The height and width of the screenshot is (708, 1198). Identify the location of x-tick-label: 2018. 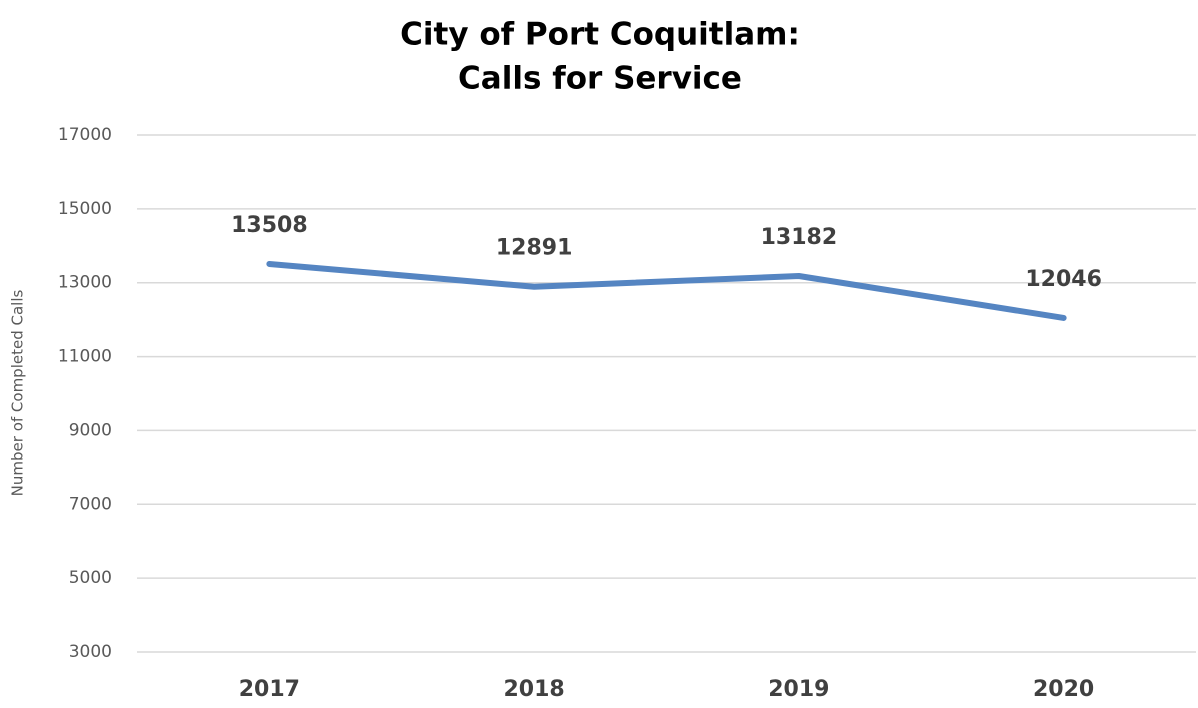
(534, 689).